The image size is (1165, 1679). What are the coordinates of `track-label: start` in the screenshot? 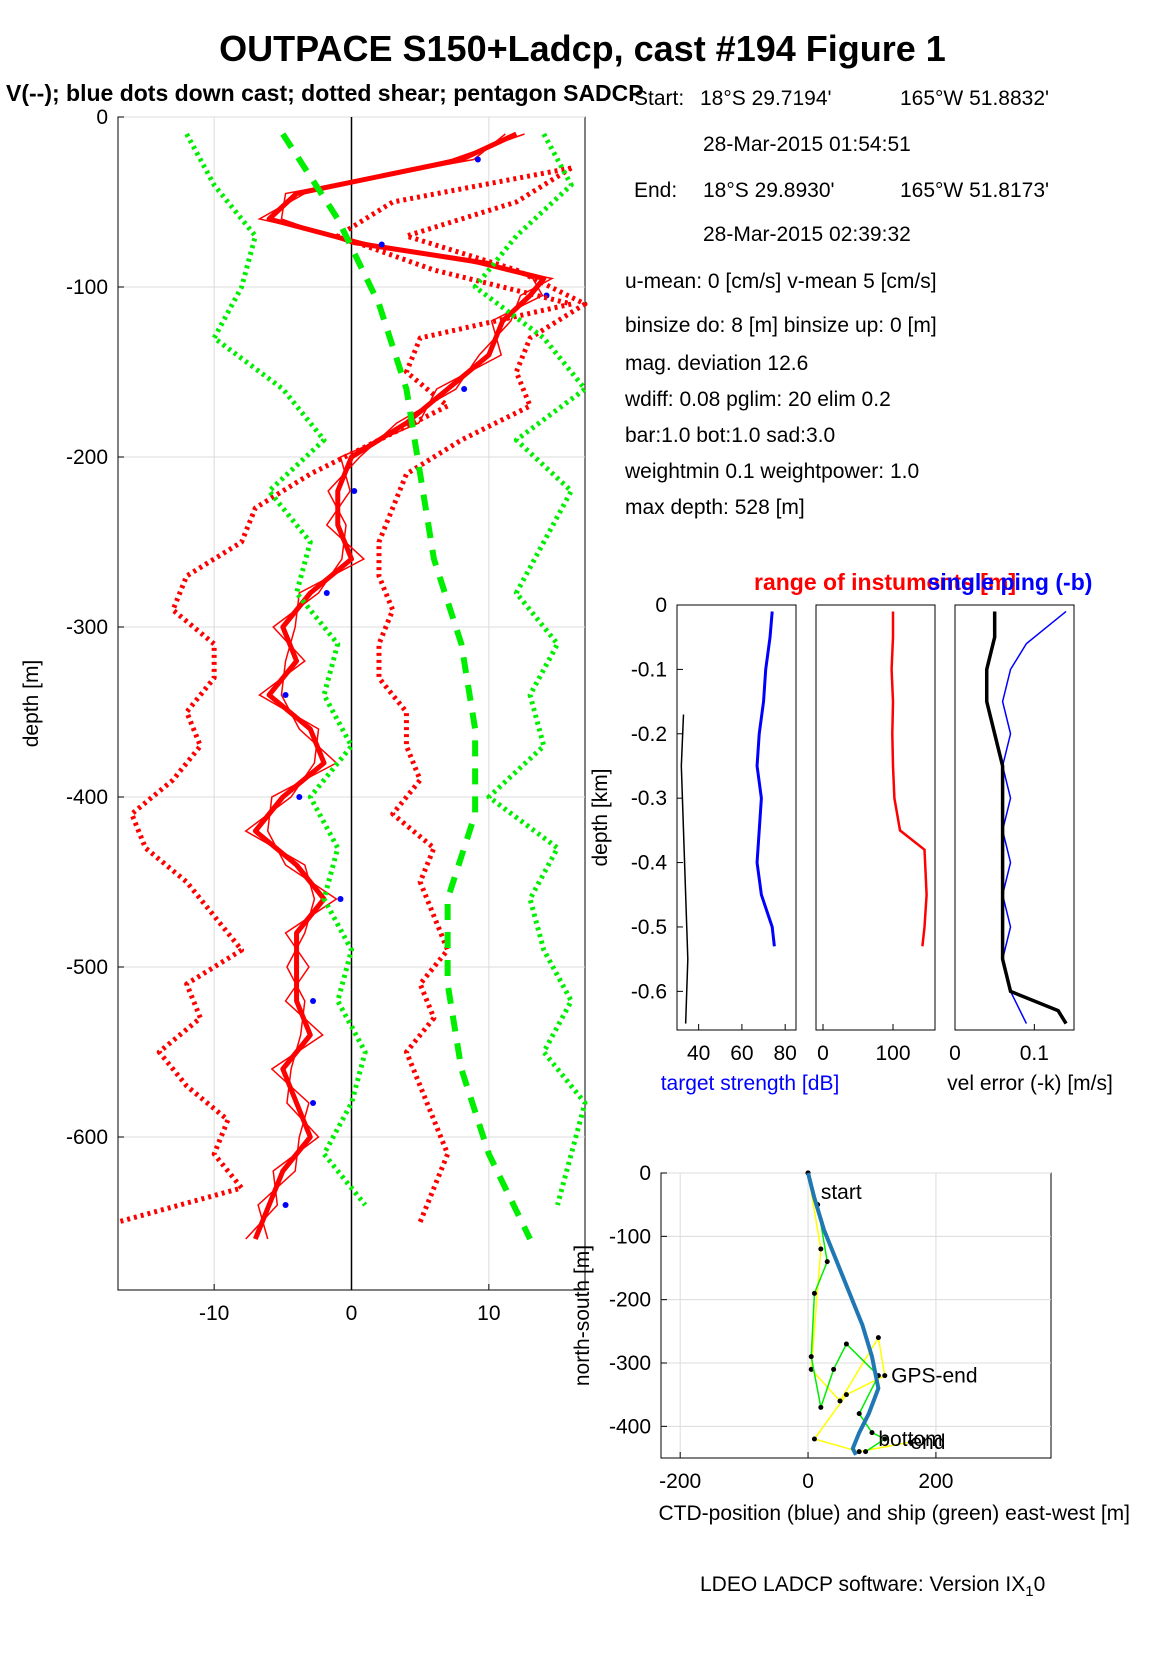 It's located at (841, 1192).